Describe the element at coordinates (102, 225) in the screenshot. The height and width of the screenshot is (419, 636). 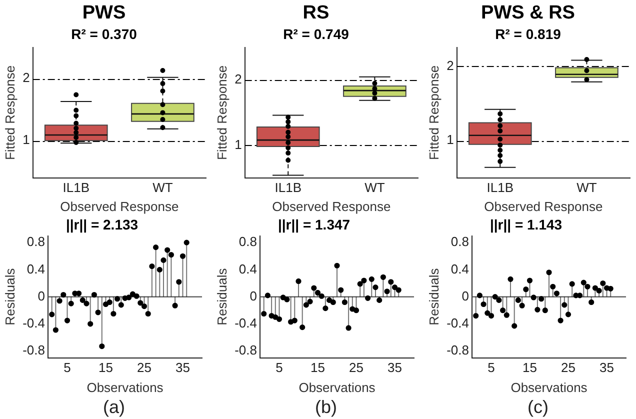
I see `chart-title: ||r|| = 2.133` at that location.